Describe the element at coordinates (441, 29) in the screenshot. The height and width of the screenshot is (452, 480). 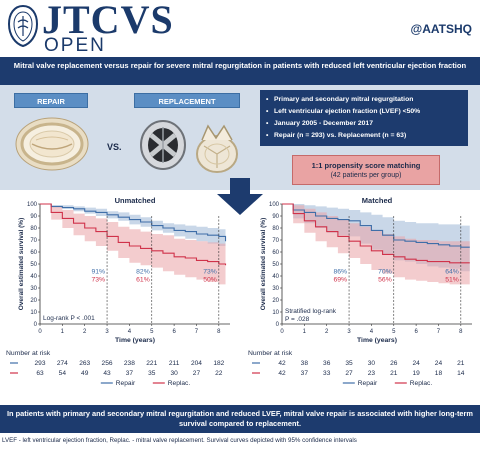
I see `twitter-handle: @AATSHQ` at that location.